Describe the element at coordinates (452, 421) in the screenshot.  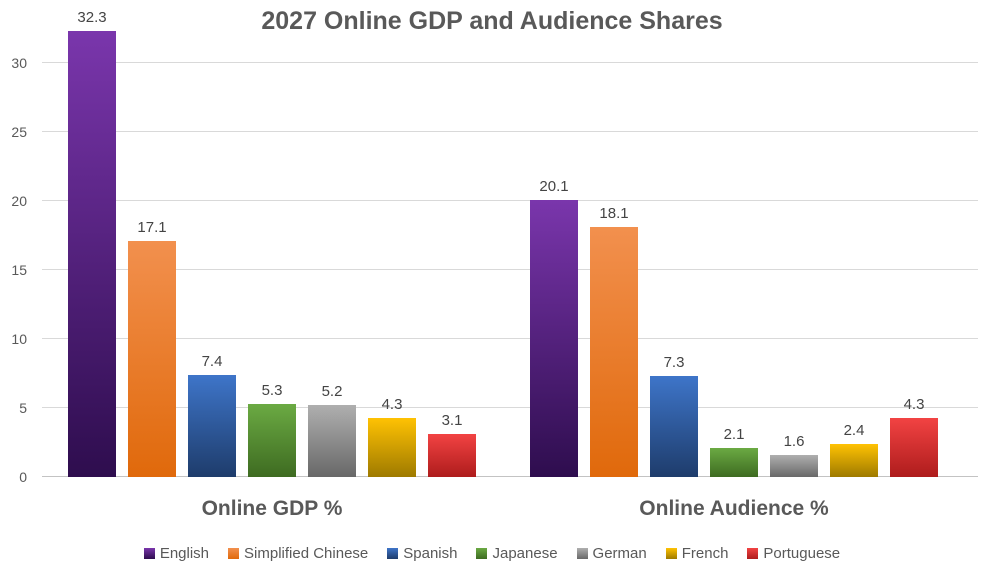
I see `bar-value-label: 3.1` at that location.